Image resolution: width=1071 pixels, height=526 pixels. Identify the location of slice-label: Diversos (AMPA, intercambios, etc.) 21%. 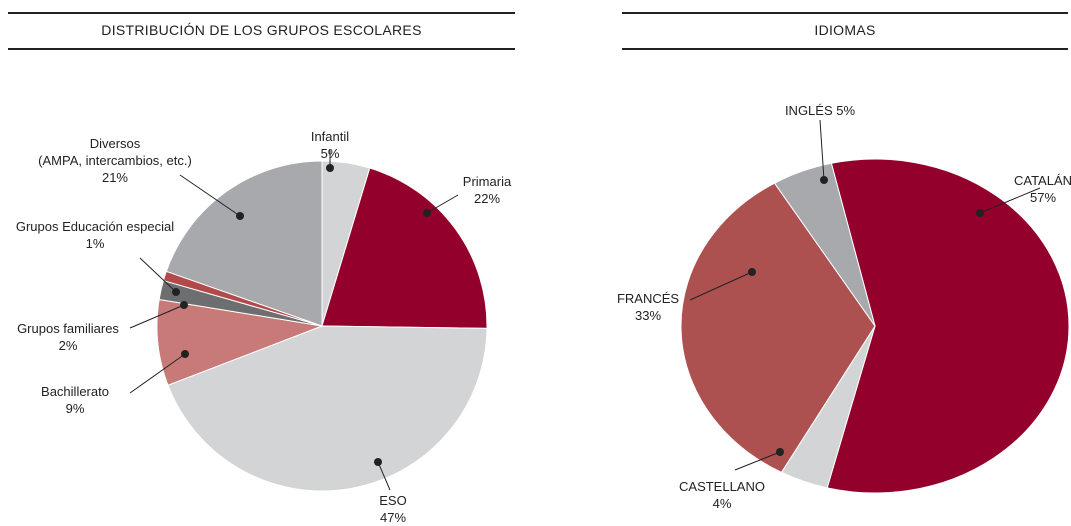
(115, 160).